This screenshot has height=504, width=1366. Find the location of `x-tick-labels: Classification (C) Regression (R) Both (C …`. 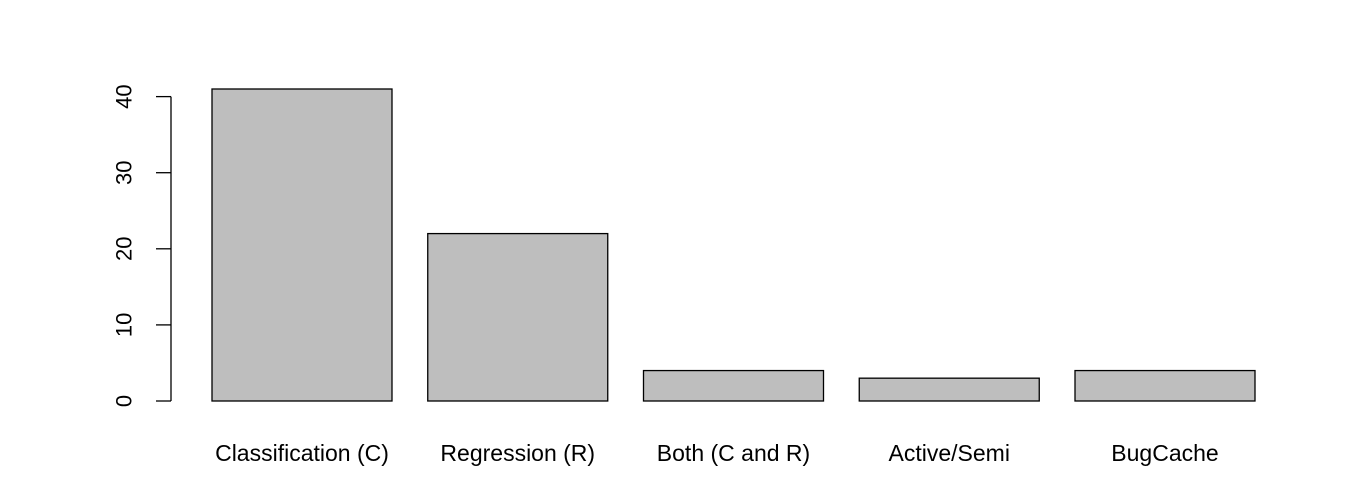

x-tick-labels: Classification (C) Regression (R) Both (C … is located at coordinates (717, 453).